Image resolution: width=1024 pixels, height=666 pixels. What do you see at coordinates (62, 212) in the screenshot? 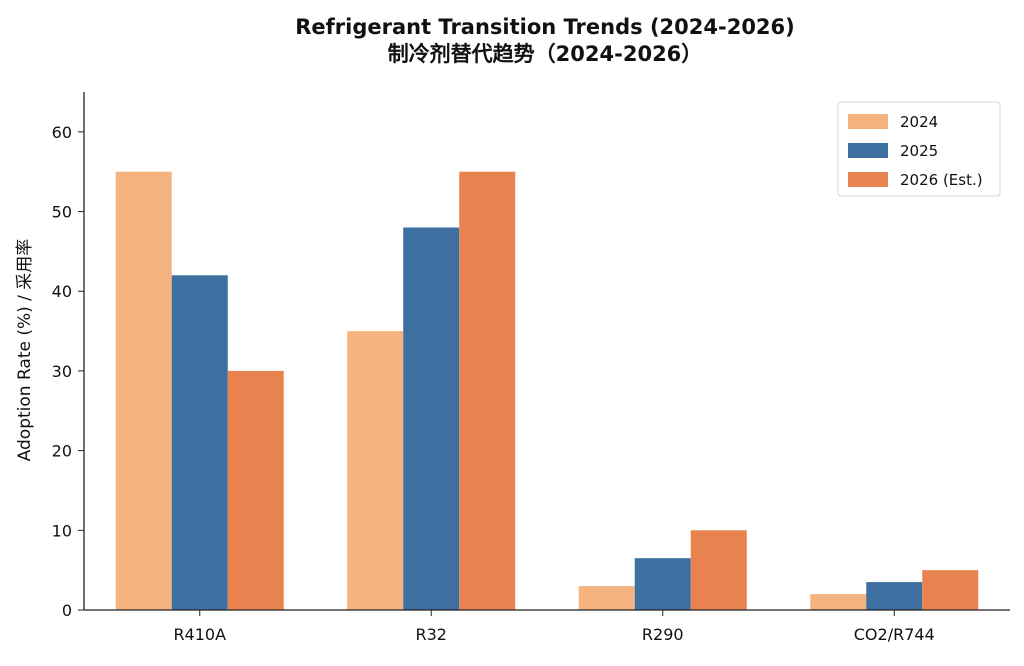
I see `y-tick-label: 50` at bounding box center [62, 212].